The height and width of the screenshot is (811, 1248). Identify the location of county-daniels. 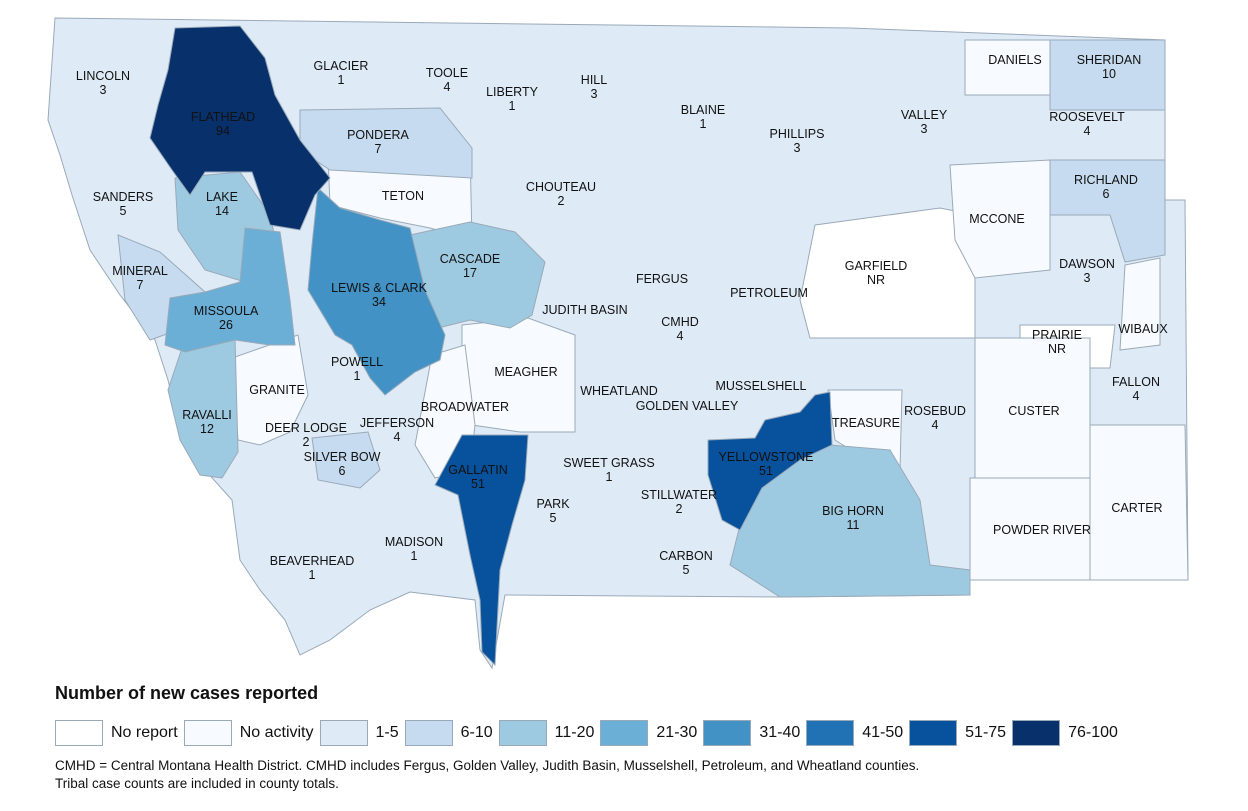
(1007, 67).